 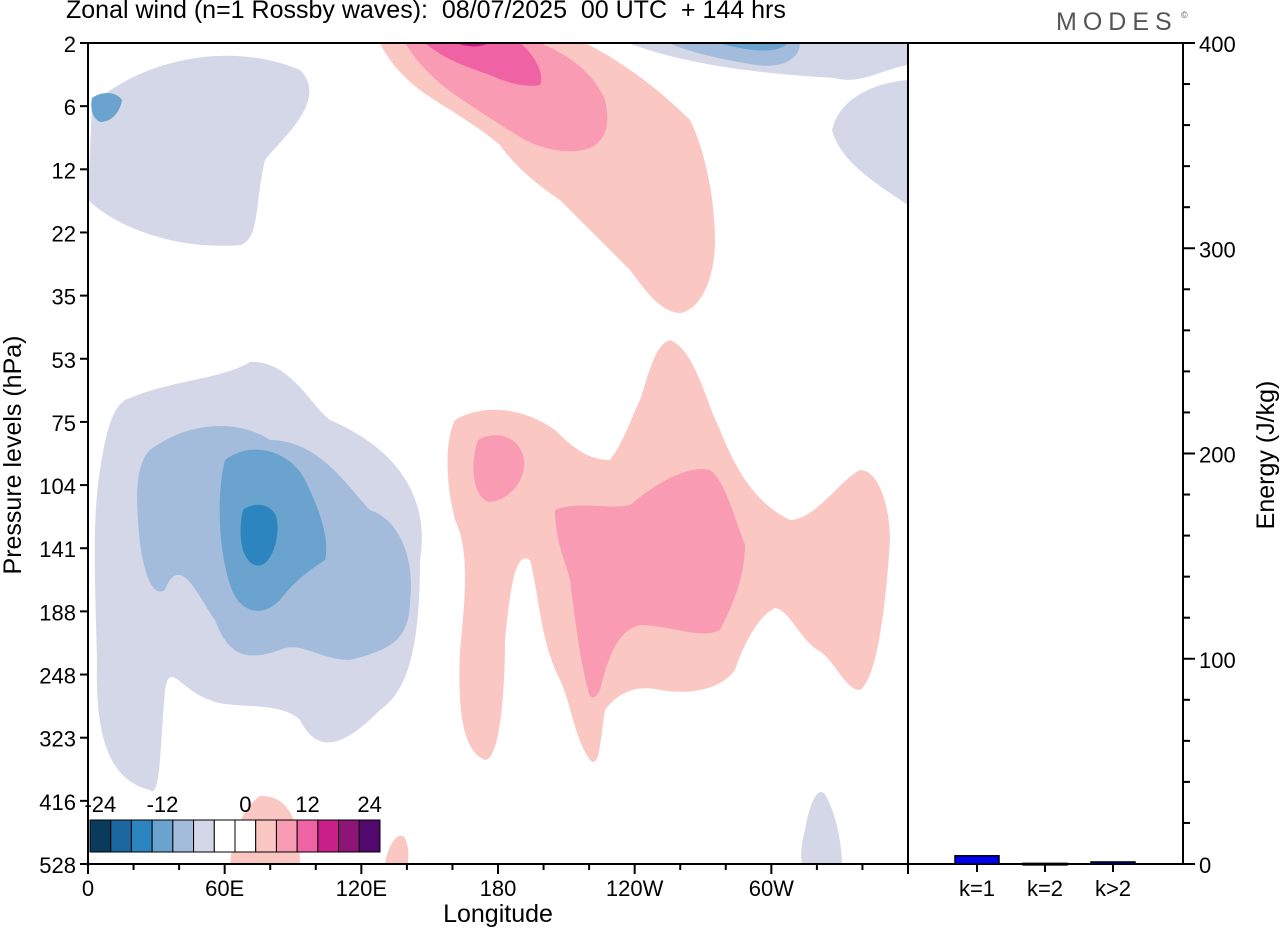 What do you see at coordinates (64, 233) in the screenshot?
I see `pressure-tick-label: 22` at bounding box center [64, 233].